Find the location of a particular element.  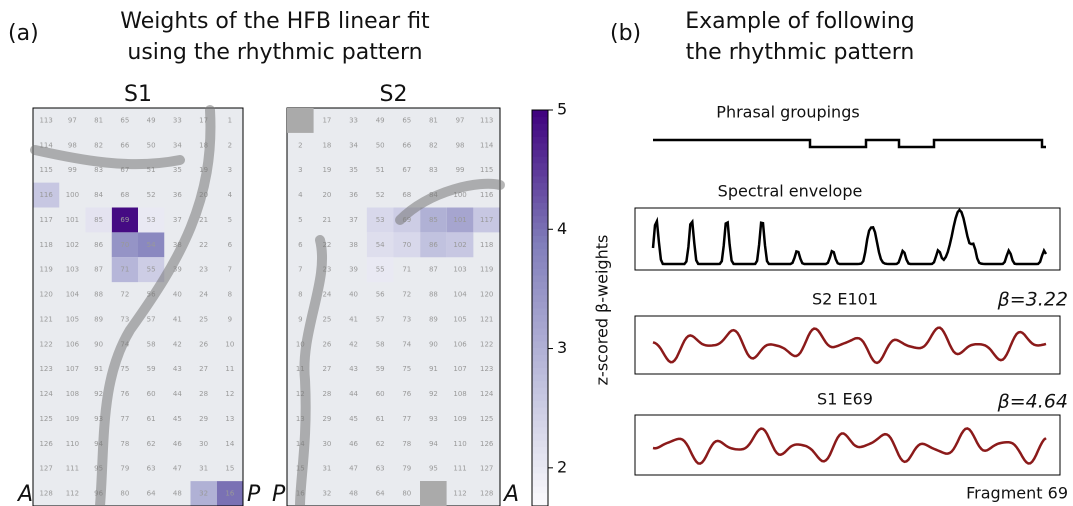

electrode-label: 102 is located at coordinates (459, 245).